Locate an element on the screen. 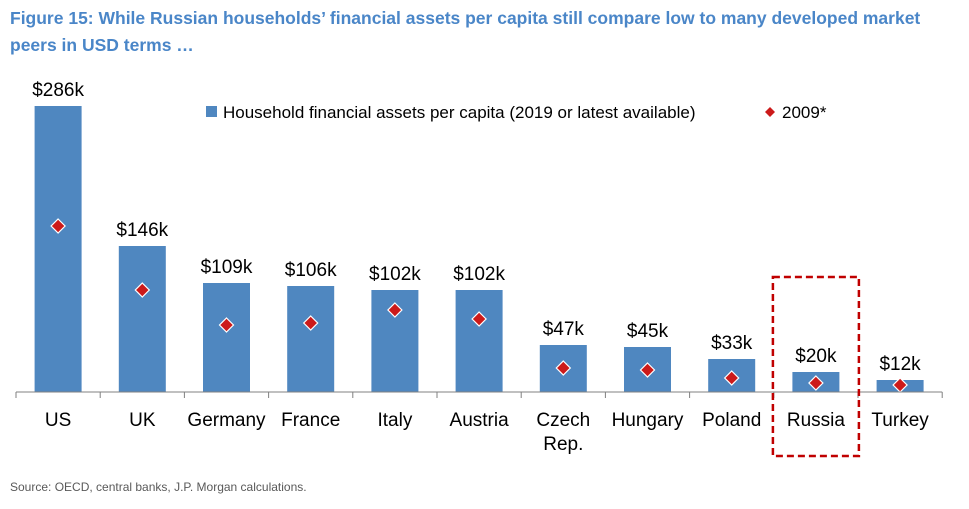 This screenshot has width=969, height=509. x-tick-label: Rep. is located at coordinates (563, 444).